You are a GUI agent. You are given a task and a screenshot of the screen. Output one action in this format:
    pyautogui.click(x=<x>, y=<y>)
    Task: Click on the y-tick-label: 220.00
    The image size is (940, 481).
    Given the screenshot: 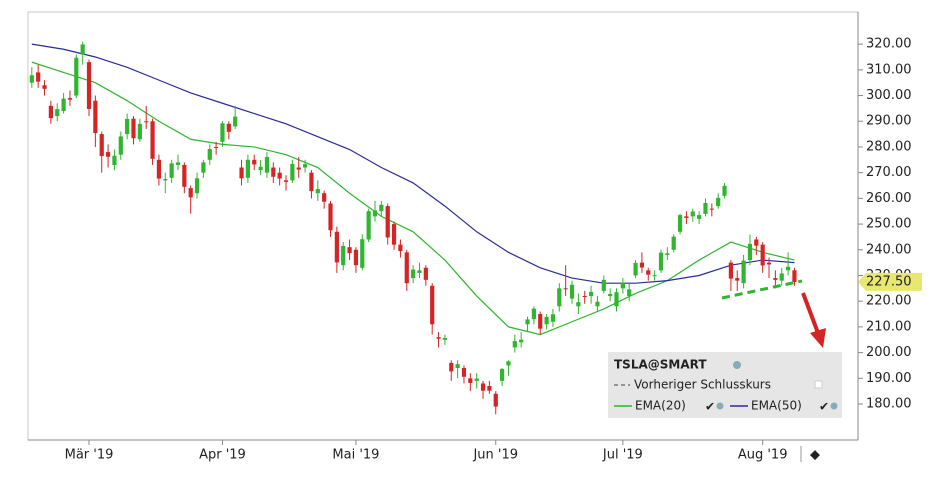 What is the action you would take?
    pyautogui.click(x=889, y=301)
    